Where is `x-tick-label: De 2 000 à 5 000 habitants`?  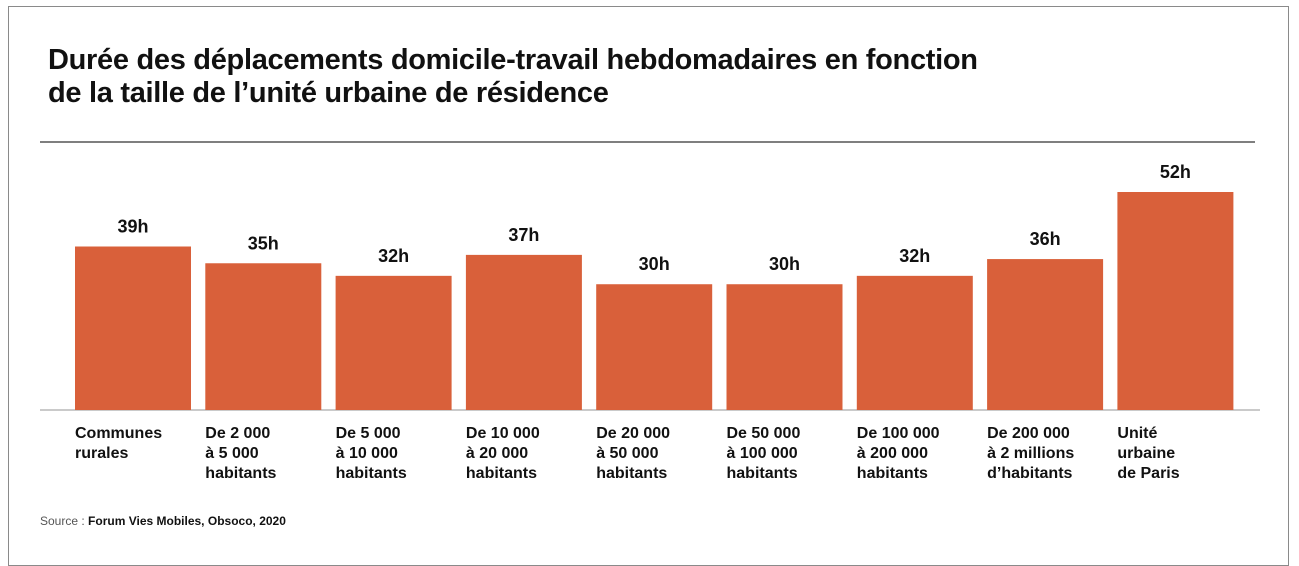 x-tick-label: De 2 000 à 5 000 habitants is located at coordinates (241, 453).